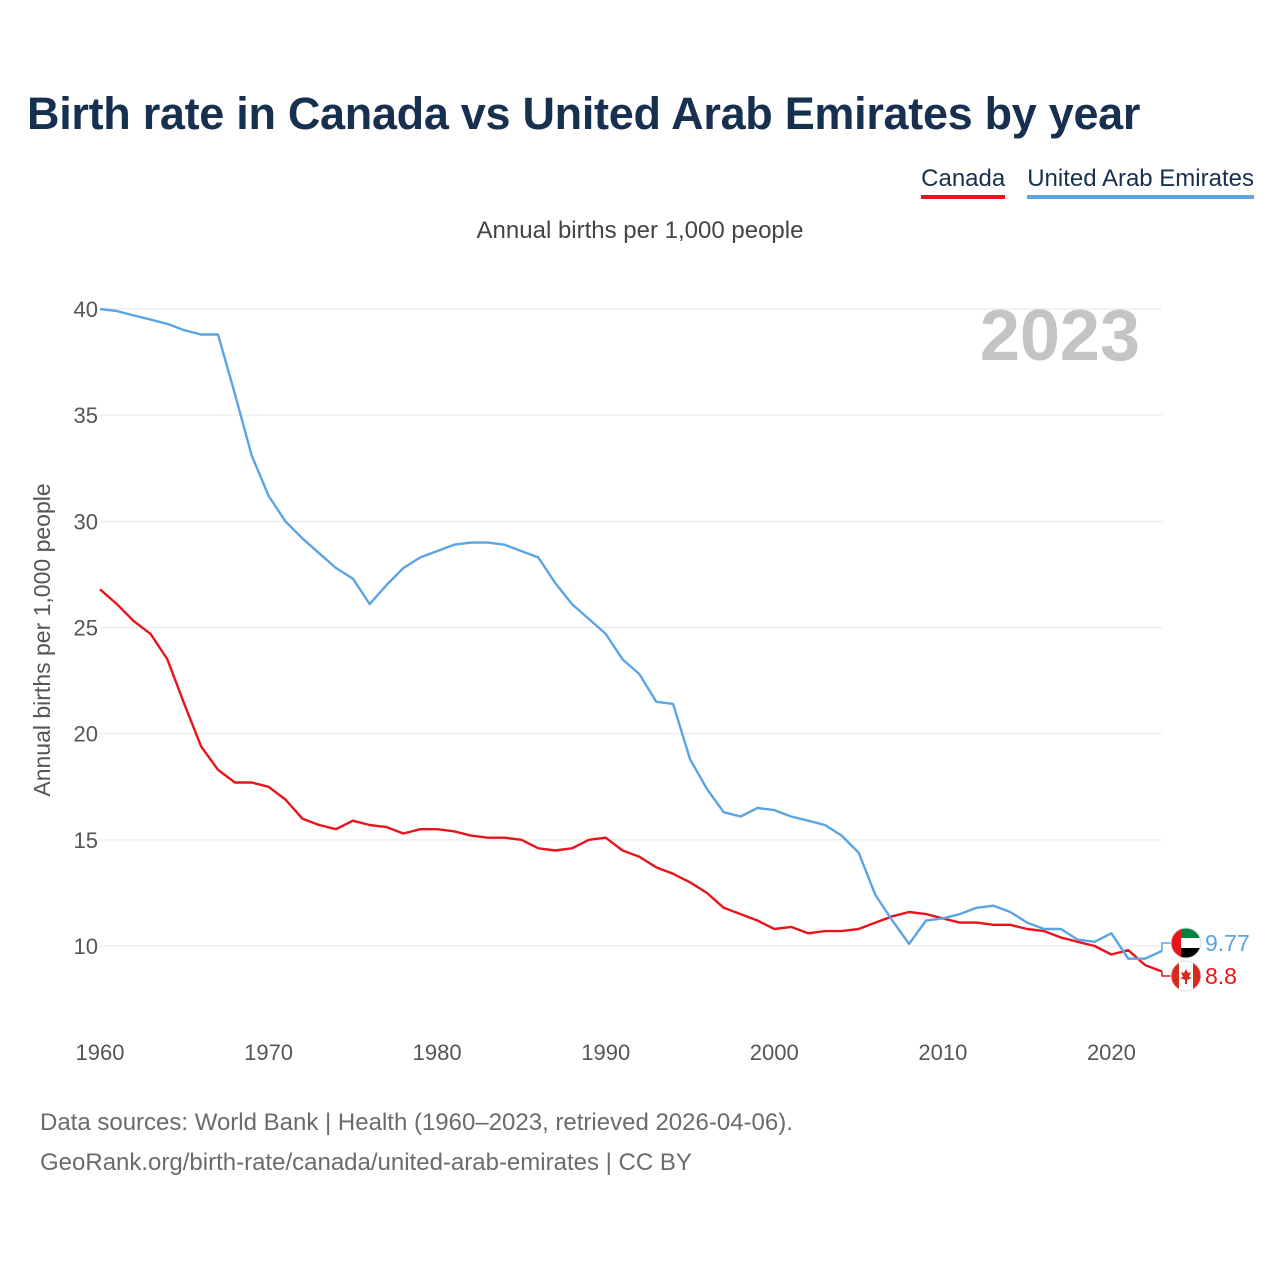 The height and width of the screenshot is (1280, 1280). I want to click on y-axis-ticks: 10 15 20 25 30 35 40, so click(86, 628).